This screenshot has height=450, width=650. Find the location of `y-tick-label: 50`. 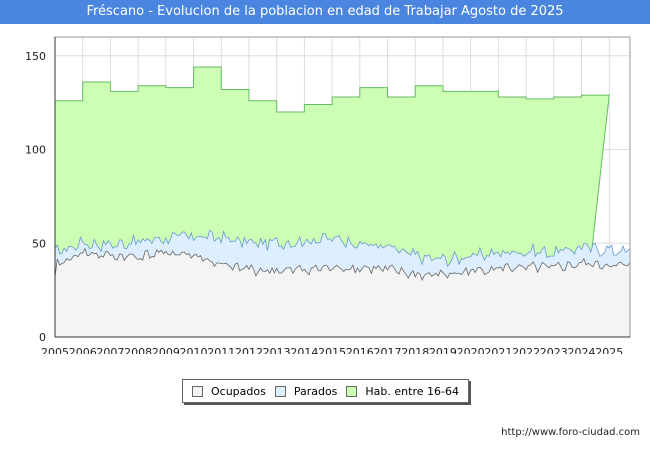

y-tick-label: 50 is located at coordinates (39, 243).